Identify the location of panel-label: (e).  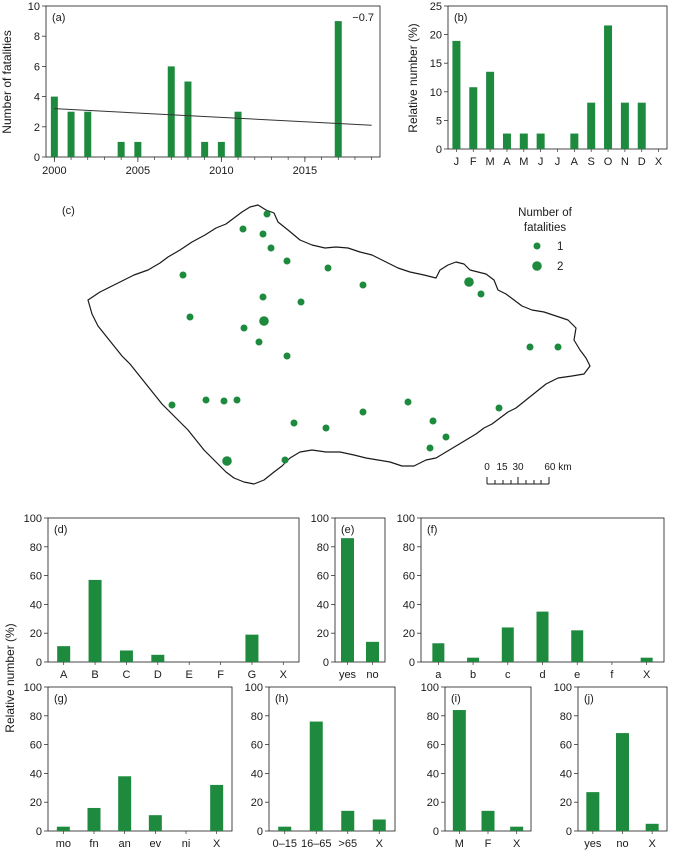
(347, 530).